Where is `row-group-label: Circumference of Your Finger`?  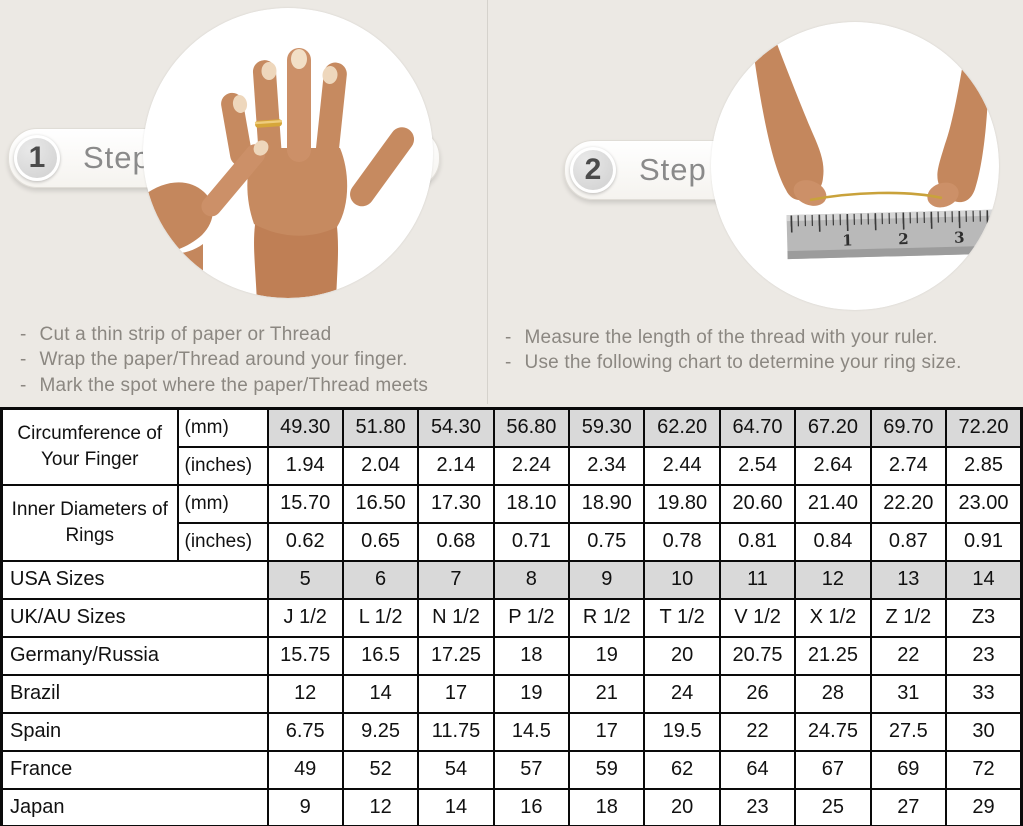
row-group-label: Circumference of Your Finger is located at coordinates (89, 446).